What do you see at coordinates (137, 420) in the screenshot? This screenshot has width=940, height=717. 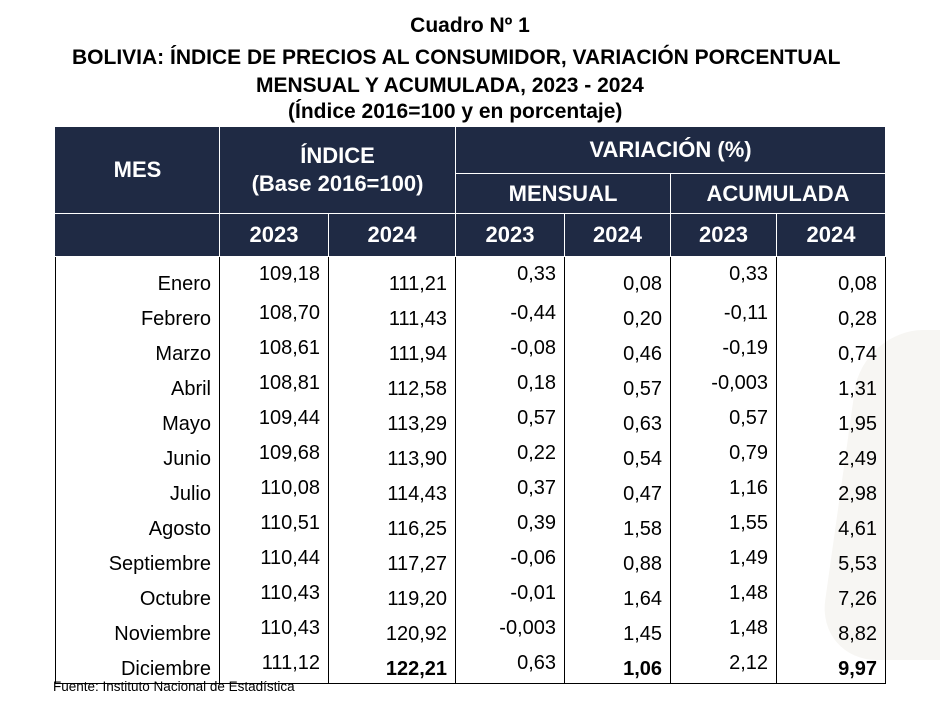 I see `cell-mes: Mayo` at bounding box center [137, 420].